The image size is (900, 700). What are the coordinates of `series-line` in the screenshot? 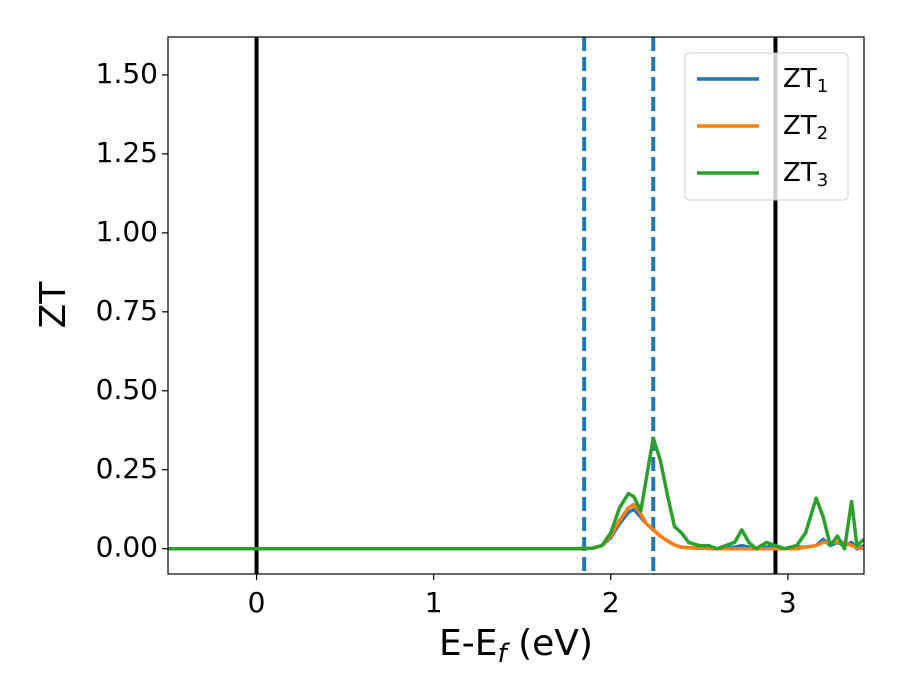 It's located at (516, 493).